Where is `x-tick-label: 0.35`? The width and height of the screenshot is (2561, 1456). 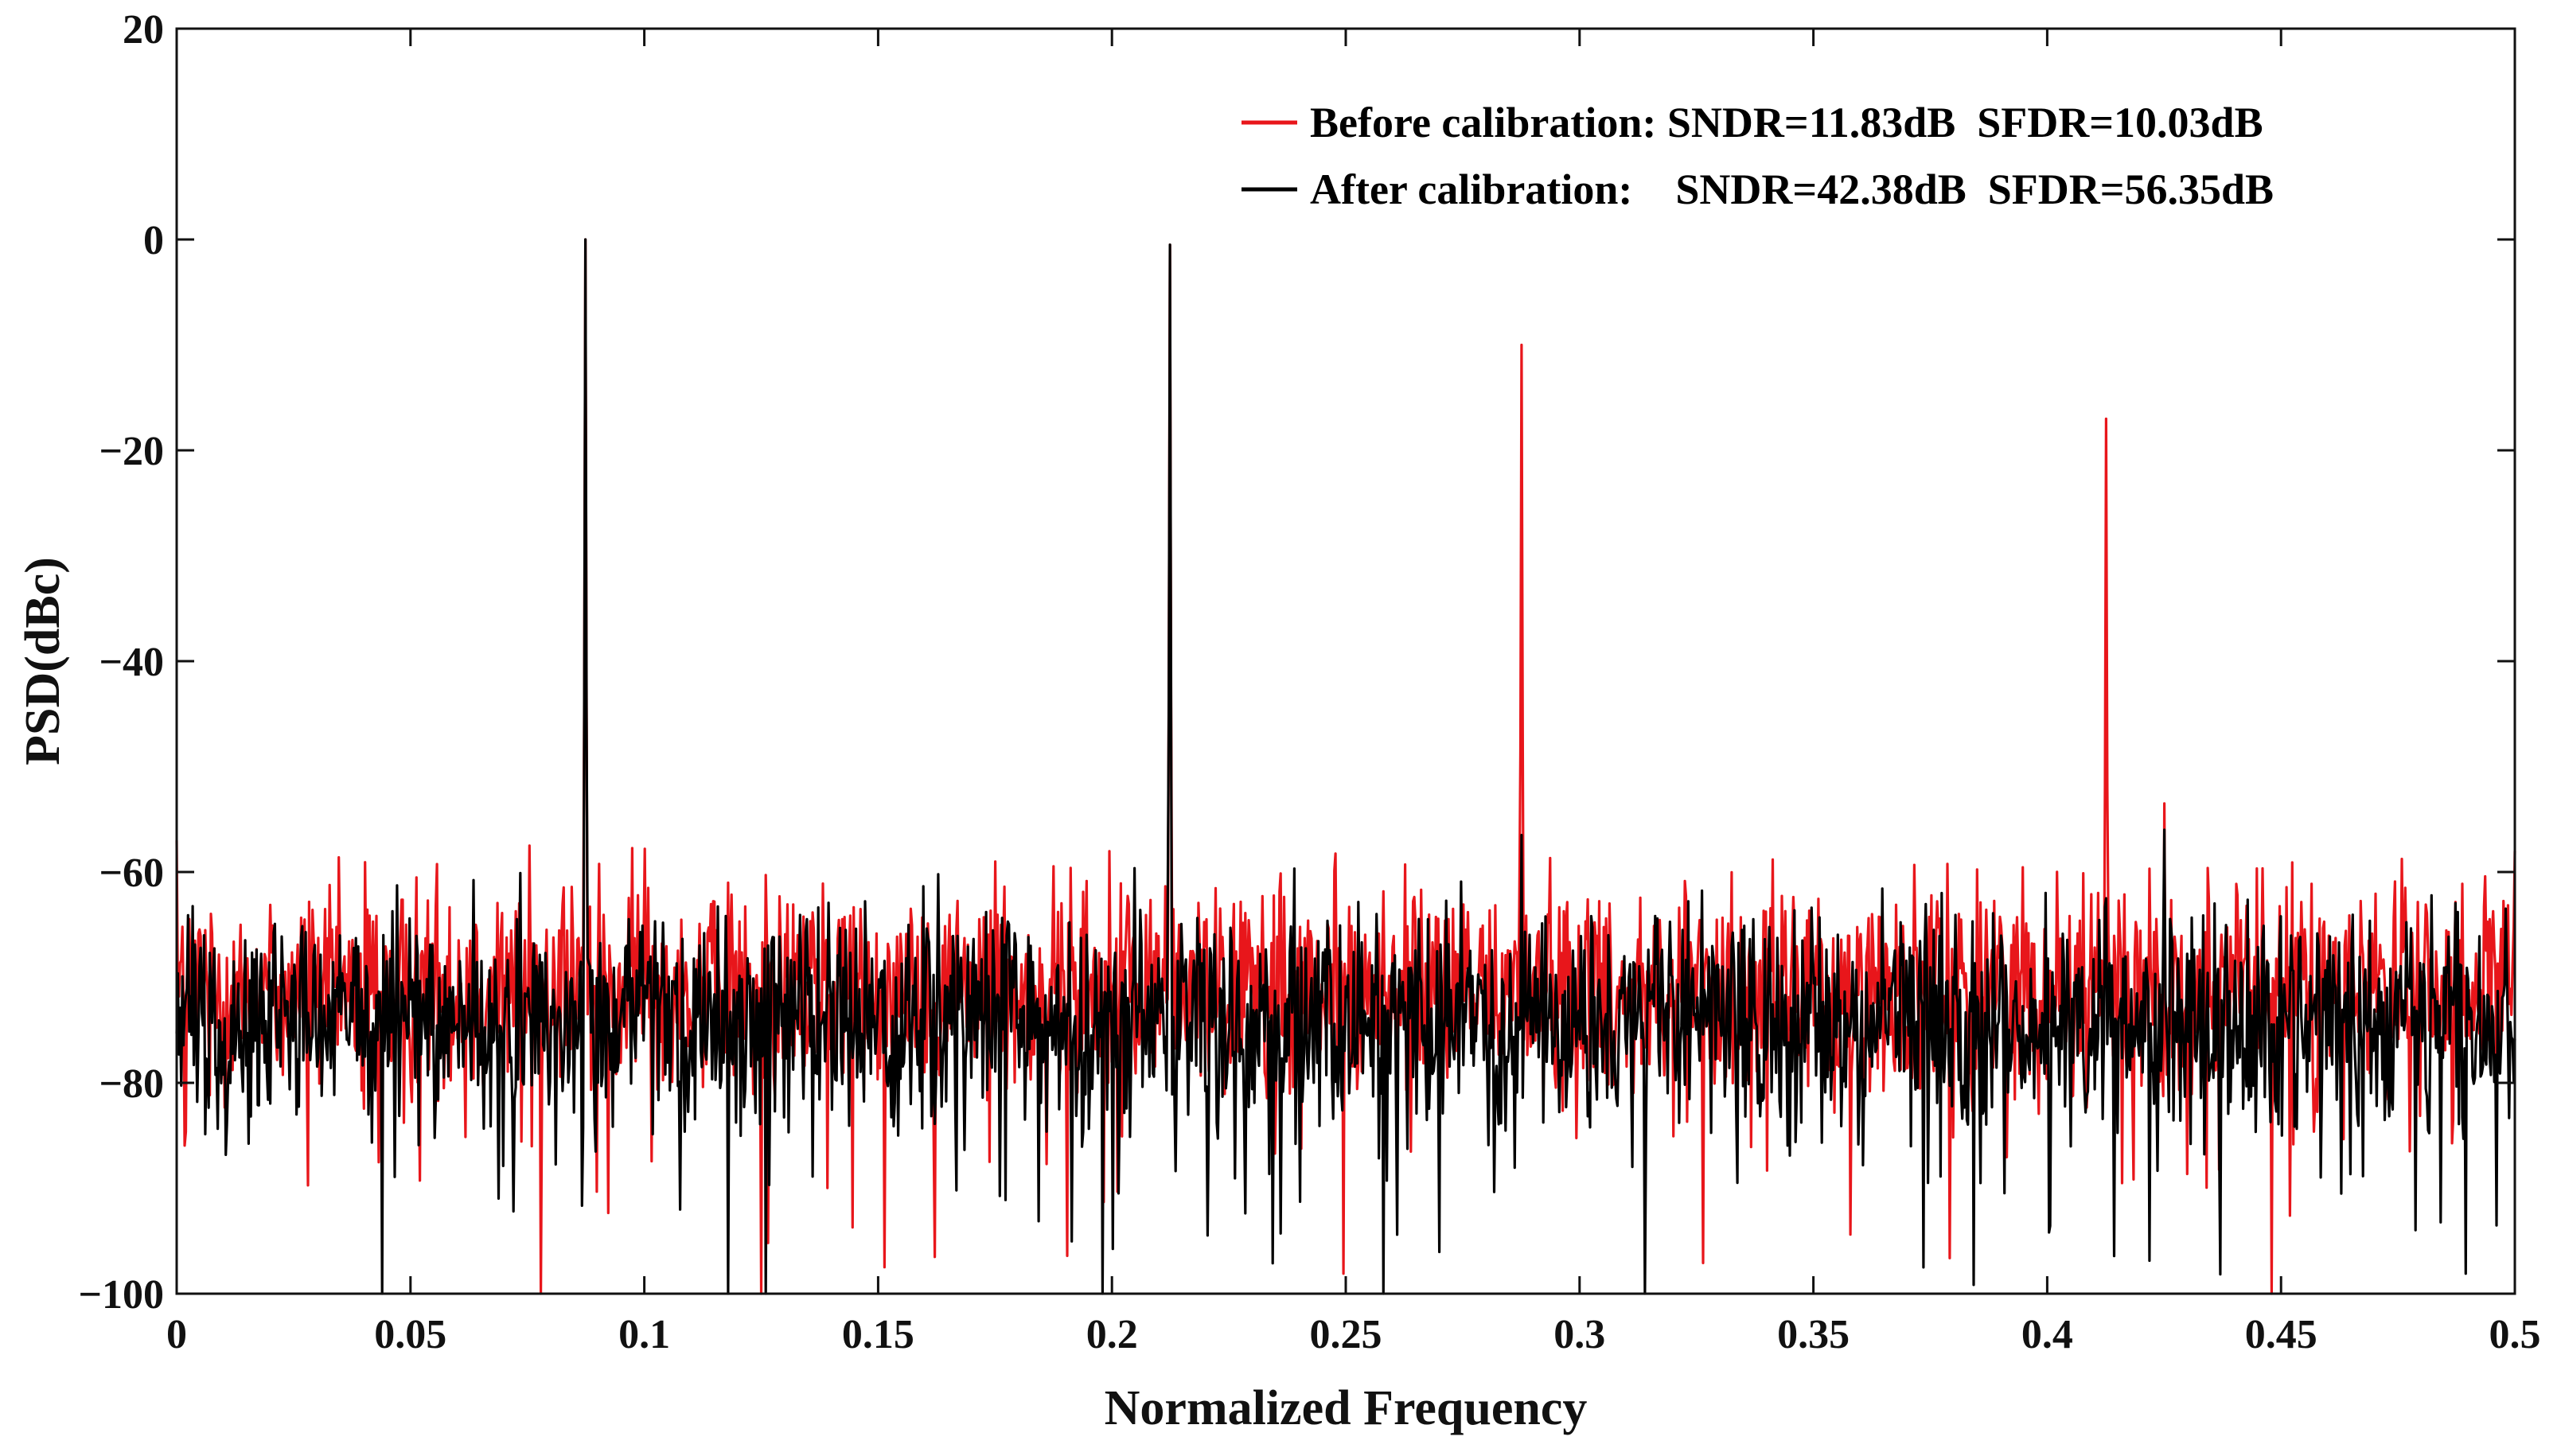
x-tick-label: 0.35 is located at coordinates (1813, 1334).